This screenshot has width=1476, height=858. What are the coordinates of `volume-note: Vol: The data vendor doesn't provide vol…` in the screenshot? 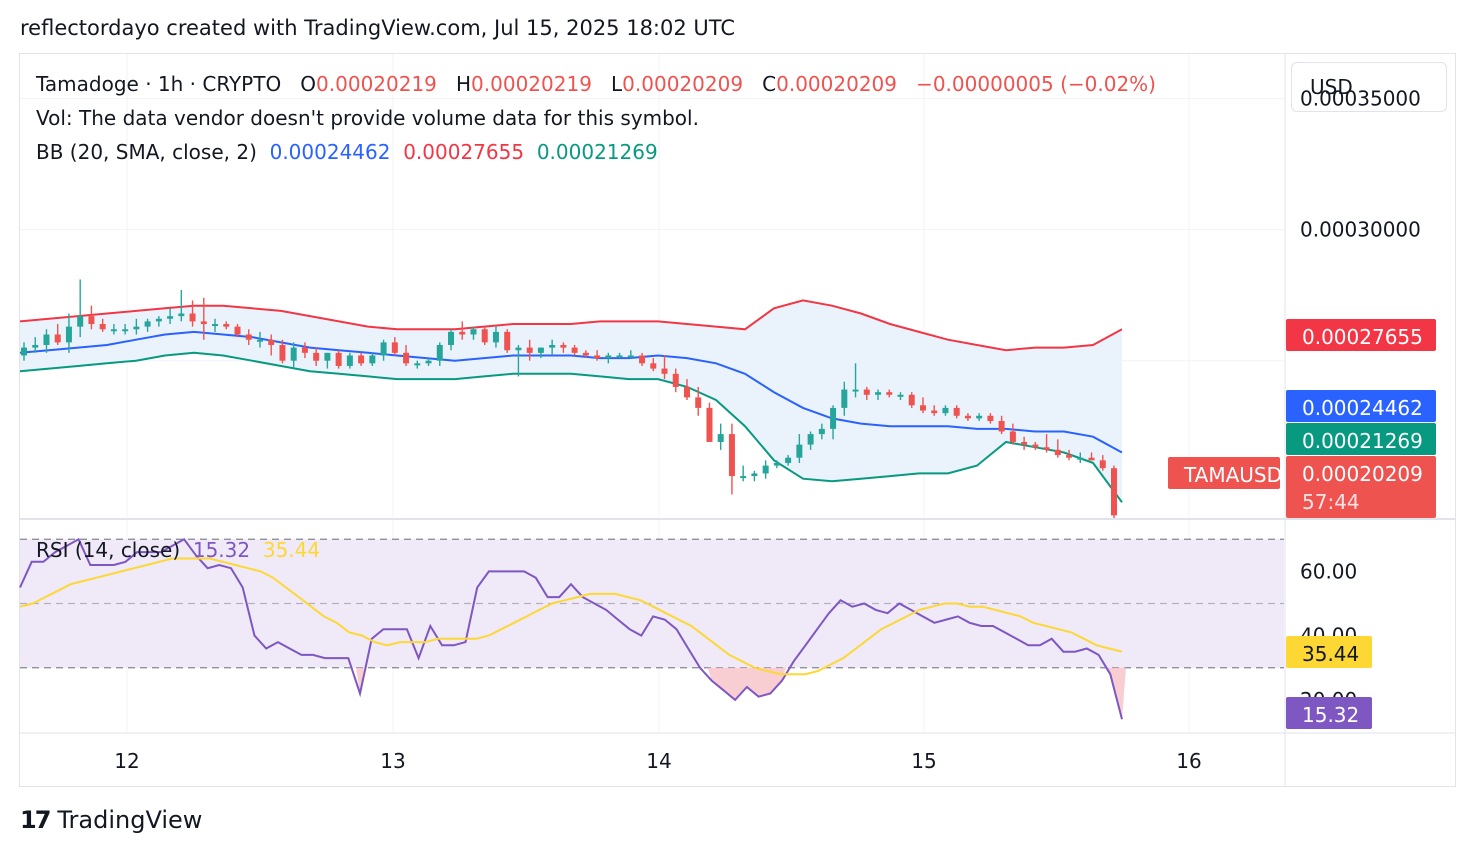 It's located at (367, 118).